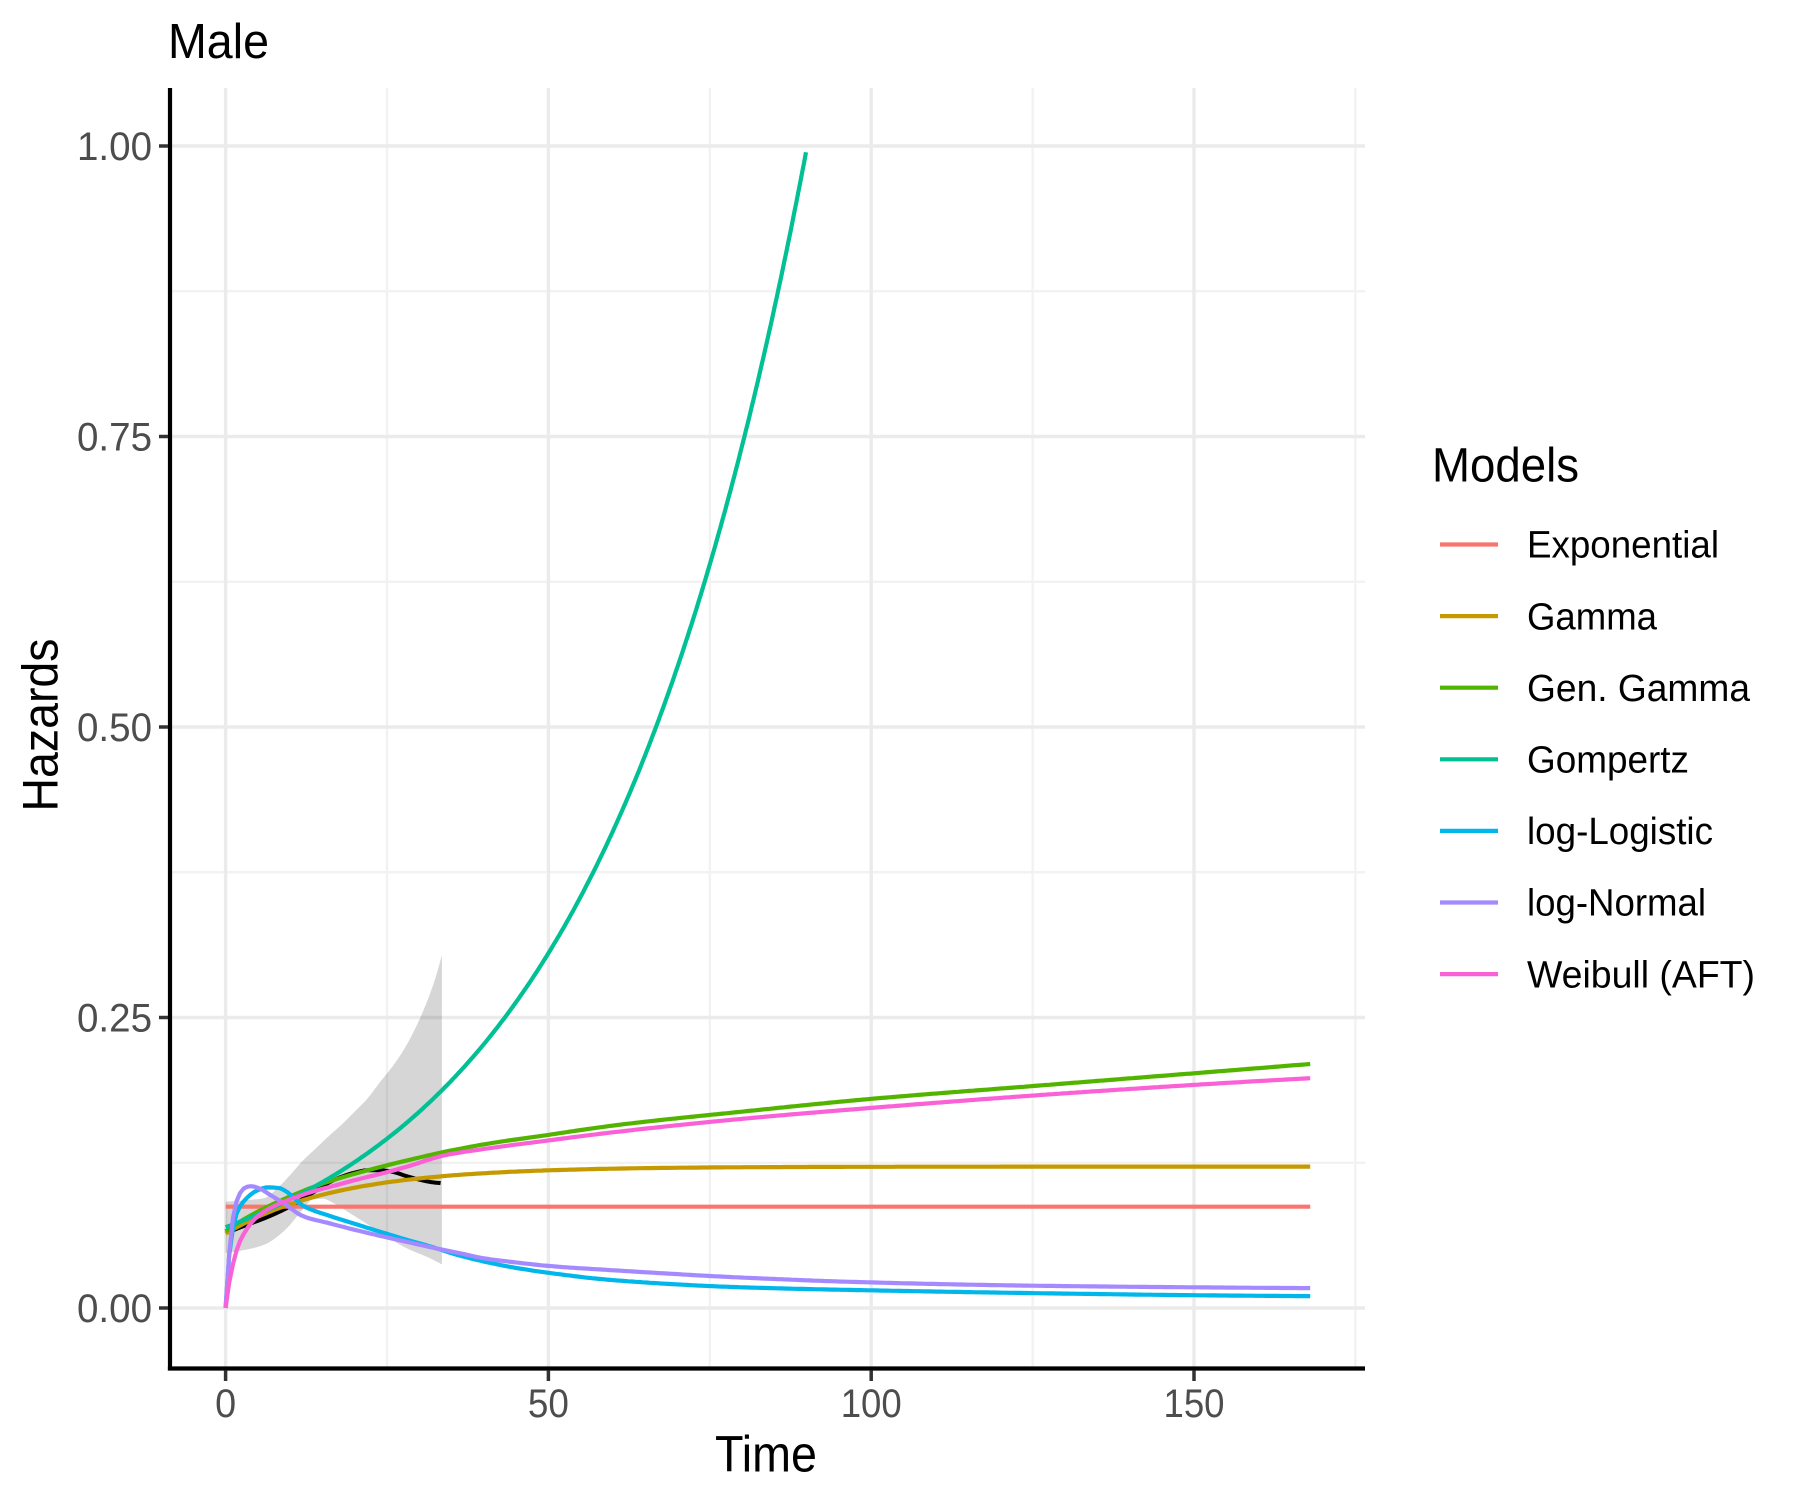 The width and height of the screenshot is (1800, 1500). What do you see at coordinates (114, 437) in the screenshot?
I see `svg-text: 0.75` at bounding box center [114, 437].